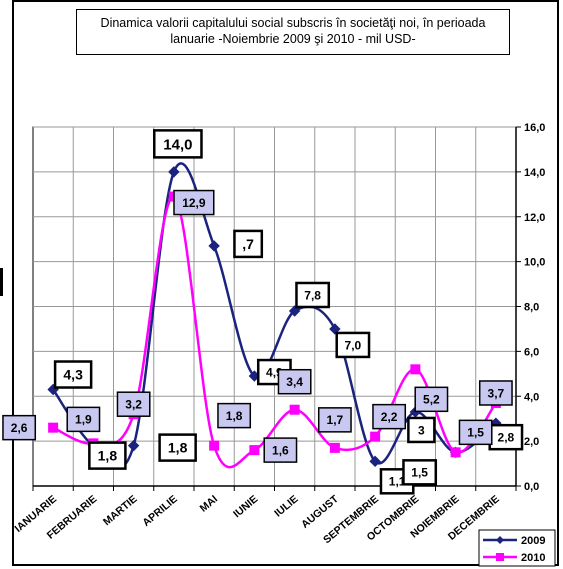  Describe the element at coordinates (534, 218) in the screenshot. I see `y-tick-label: 12,0` at that location.